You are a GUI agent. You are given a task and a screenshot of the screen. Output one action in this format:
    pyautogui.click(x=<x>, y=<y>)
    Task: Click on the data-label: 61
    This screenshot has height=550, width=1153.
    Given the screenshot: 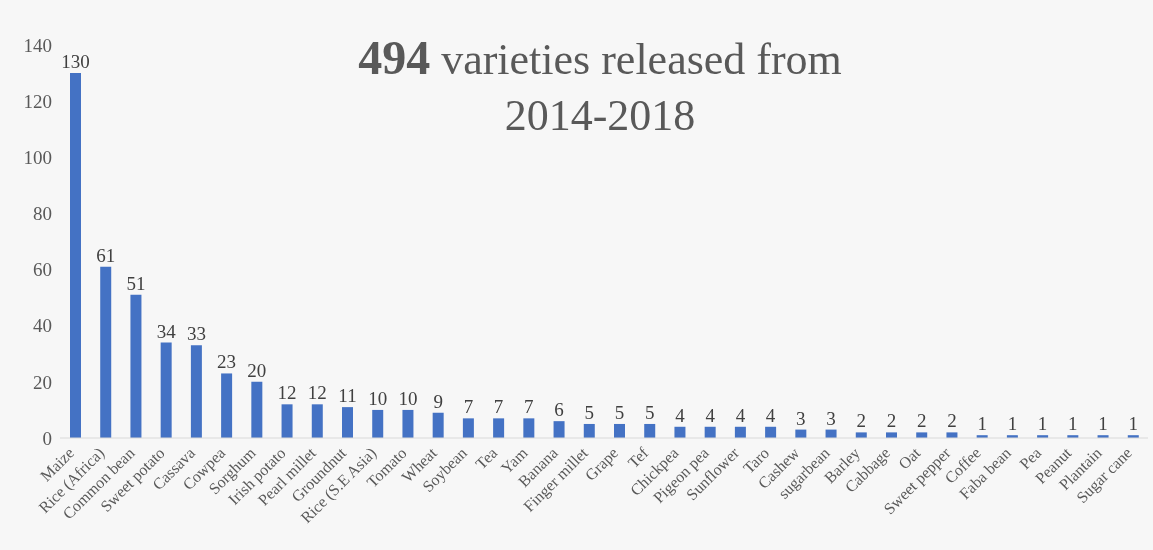 What is the action you would take?
    pyautogui.click(x=106, y=255)
    